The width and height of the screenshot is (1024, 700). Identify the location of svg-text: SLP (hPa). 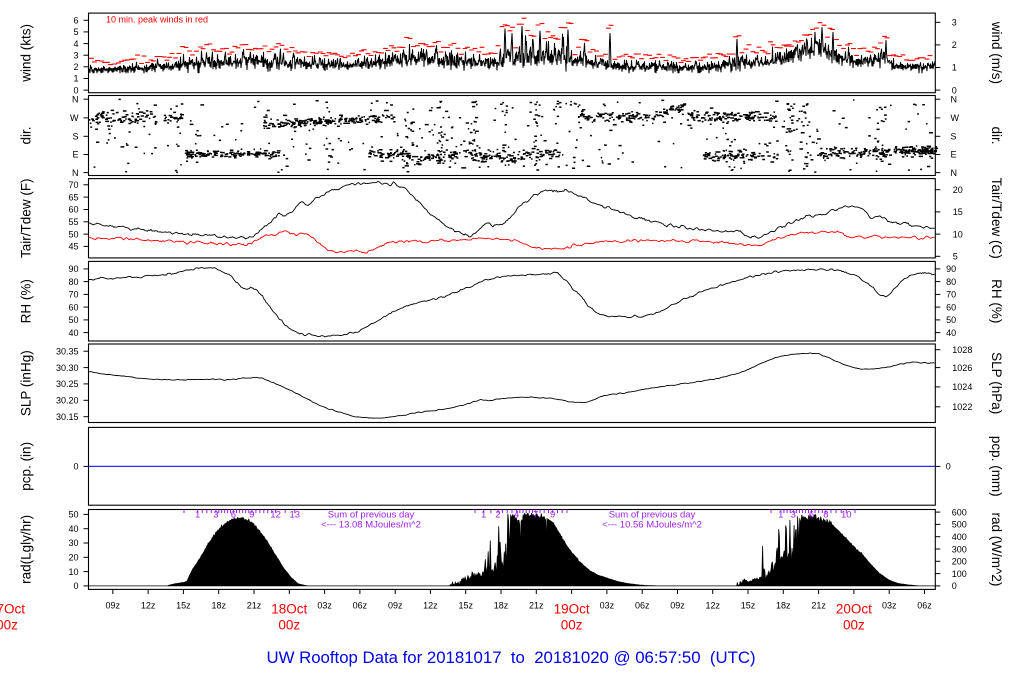
(996, 383).